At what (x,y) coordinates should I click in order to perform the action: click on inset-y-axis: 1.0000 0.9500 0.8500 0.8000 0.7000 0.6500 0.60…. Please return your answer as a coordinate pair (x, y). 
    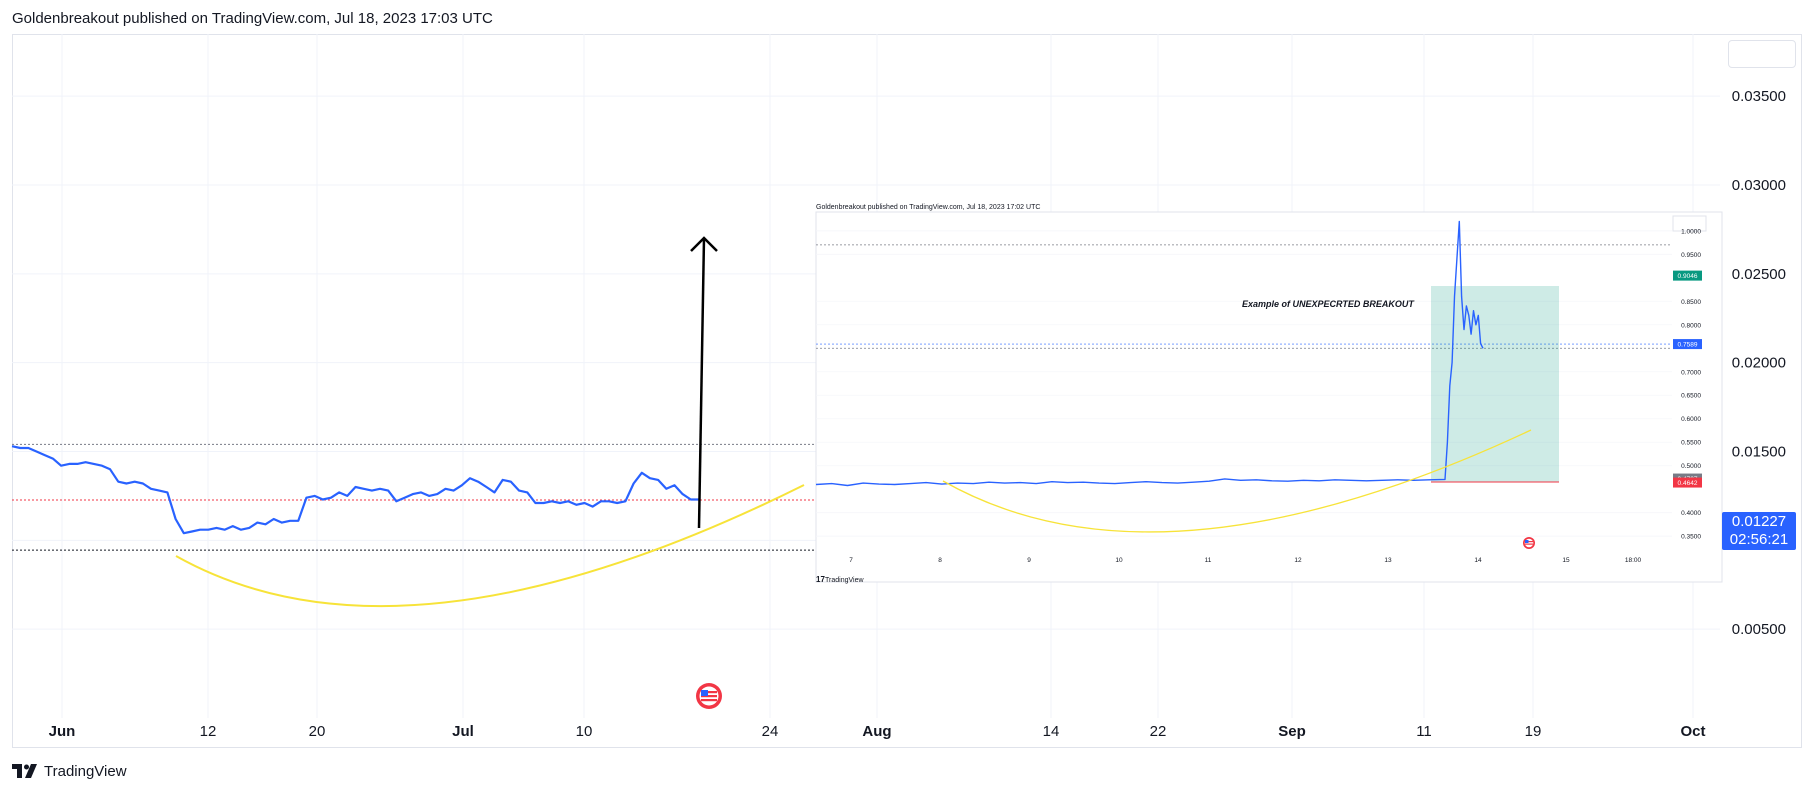
    Looking at the image, I should click on (1691, 384).